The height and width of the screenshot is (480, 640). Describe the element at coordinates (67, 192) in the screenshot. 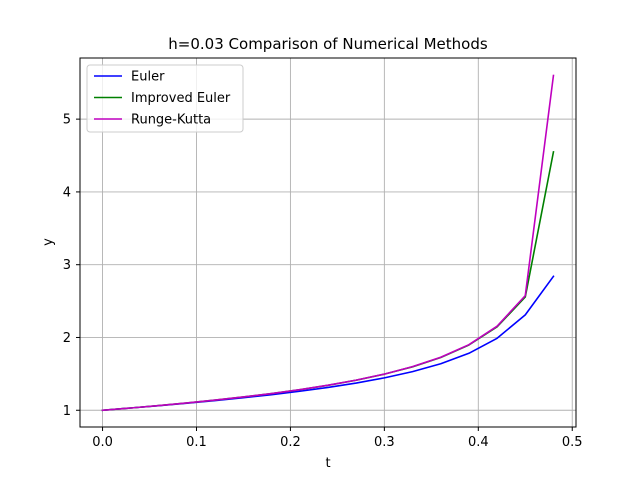

I see `y-tick-label: 4` at that location.